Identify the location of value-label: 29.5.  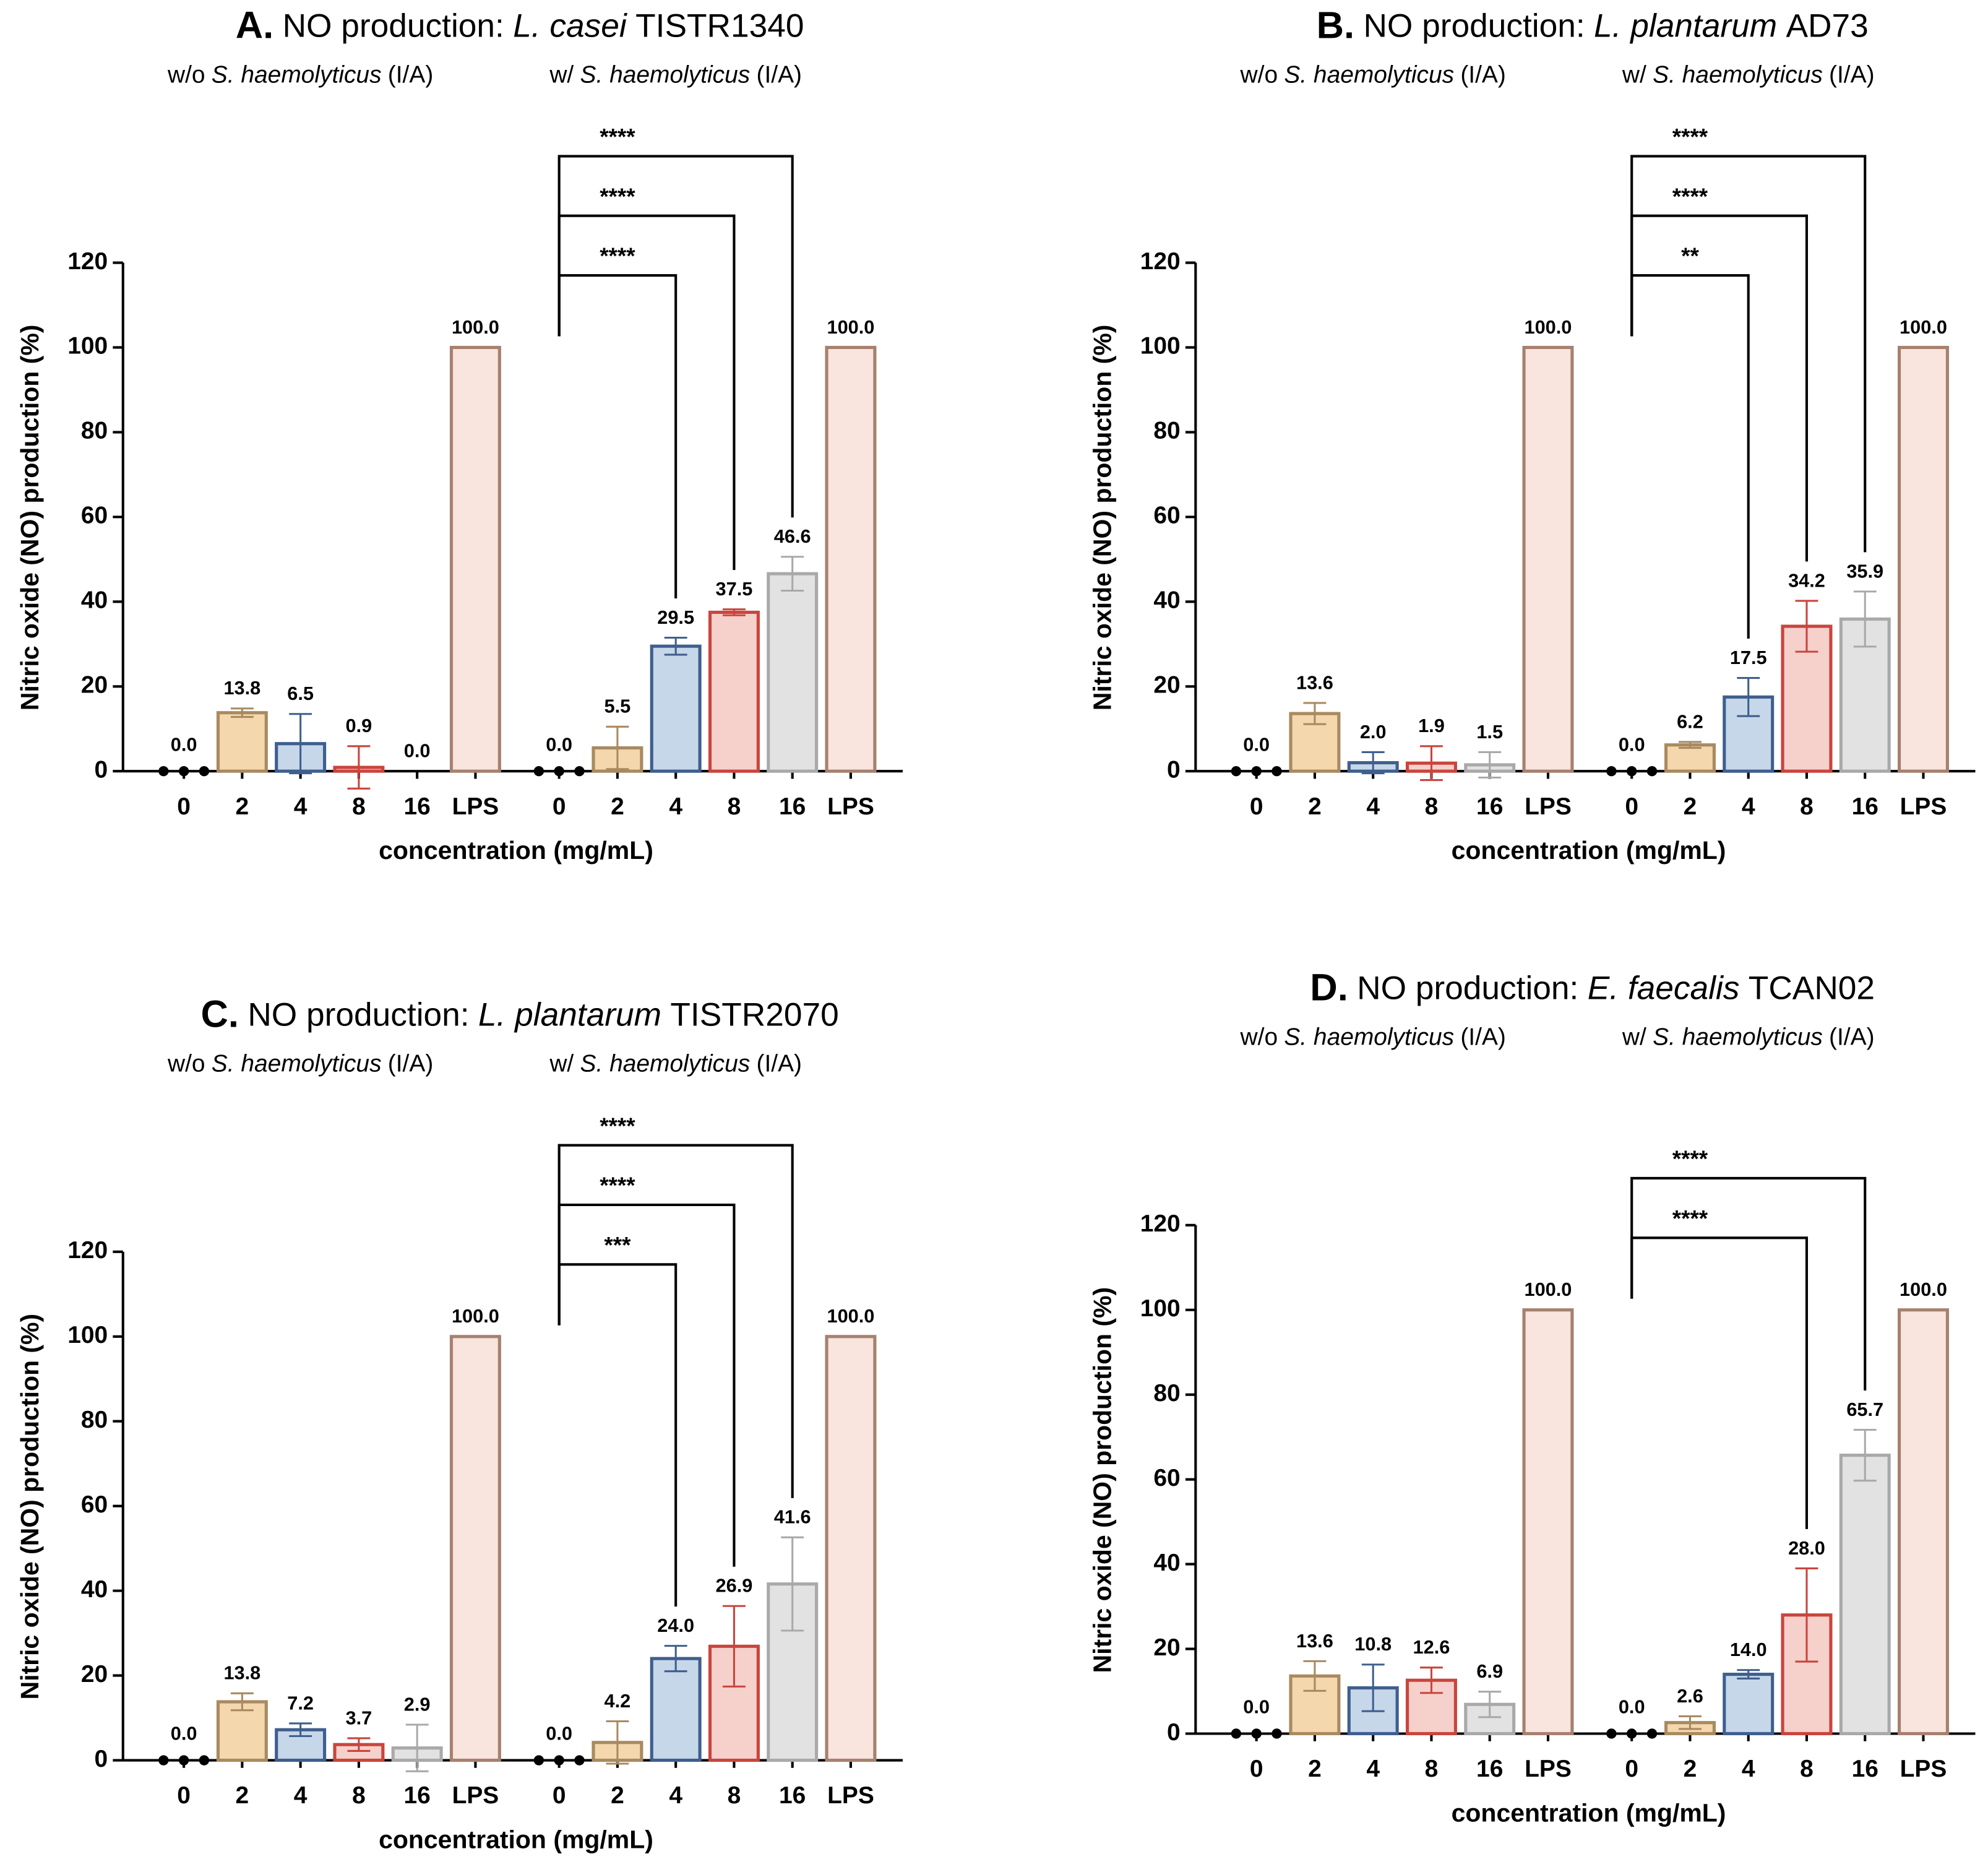
(675, 617).